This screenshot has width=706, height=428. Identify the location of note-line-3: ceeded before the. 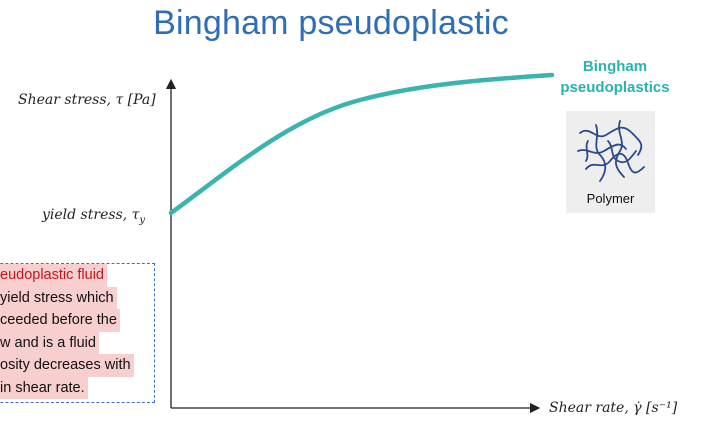
(60, 320).